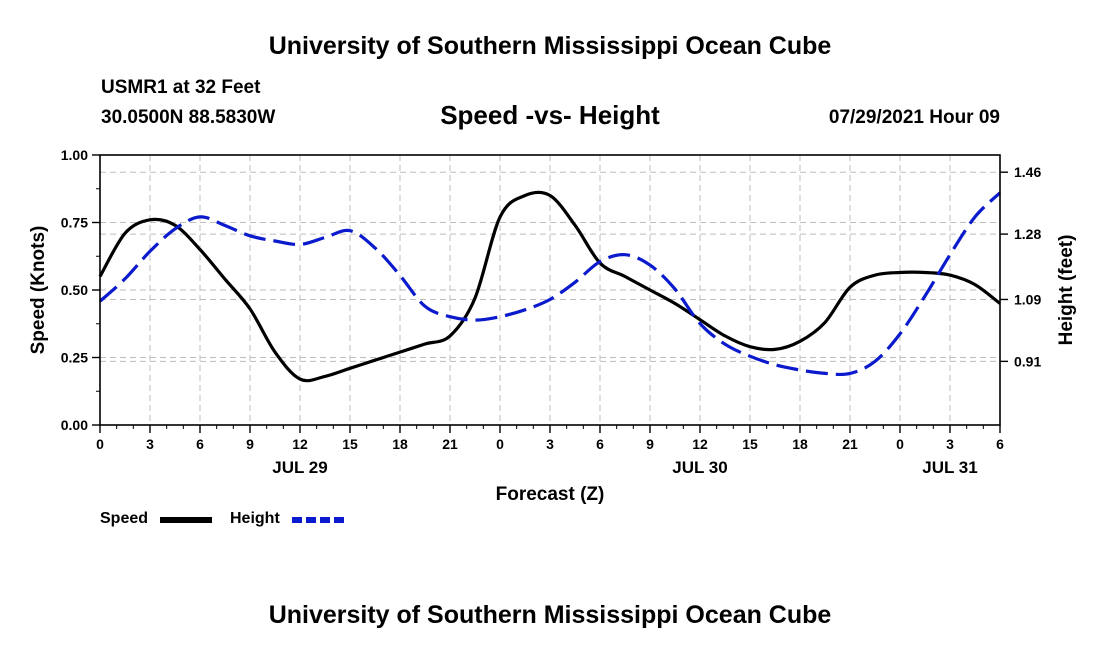  What do you see at coordinates (1027, 234) in the screenshot?
I see `y-right-tick-label: 1.28` at bounding box center [1027, 234].